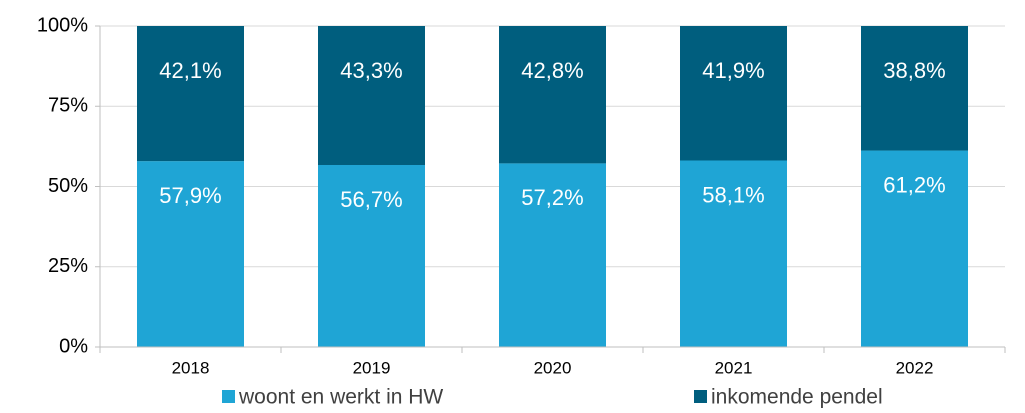 The height and width of the screenshot is (413, 1025). Describe the element at coordinates (797, 397) in the screenshot. I see `legend-label: inkomende pendel` at that location.